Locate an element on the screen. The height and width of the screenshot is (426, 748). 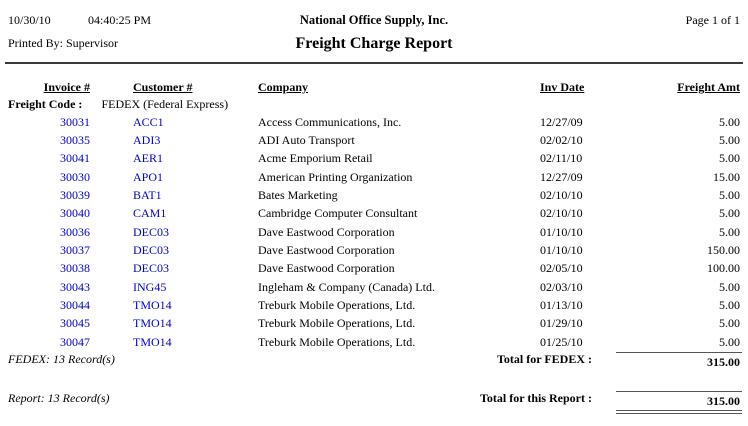
invoice-number-link: 30031 is located at coordinates (75, 121).